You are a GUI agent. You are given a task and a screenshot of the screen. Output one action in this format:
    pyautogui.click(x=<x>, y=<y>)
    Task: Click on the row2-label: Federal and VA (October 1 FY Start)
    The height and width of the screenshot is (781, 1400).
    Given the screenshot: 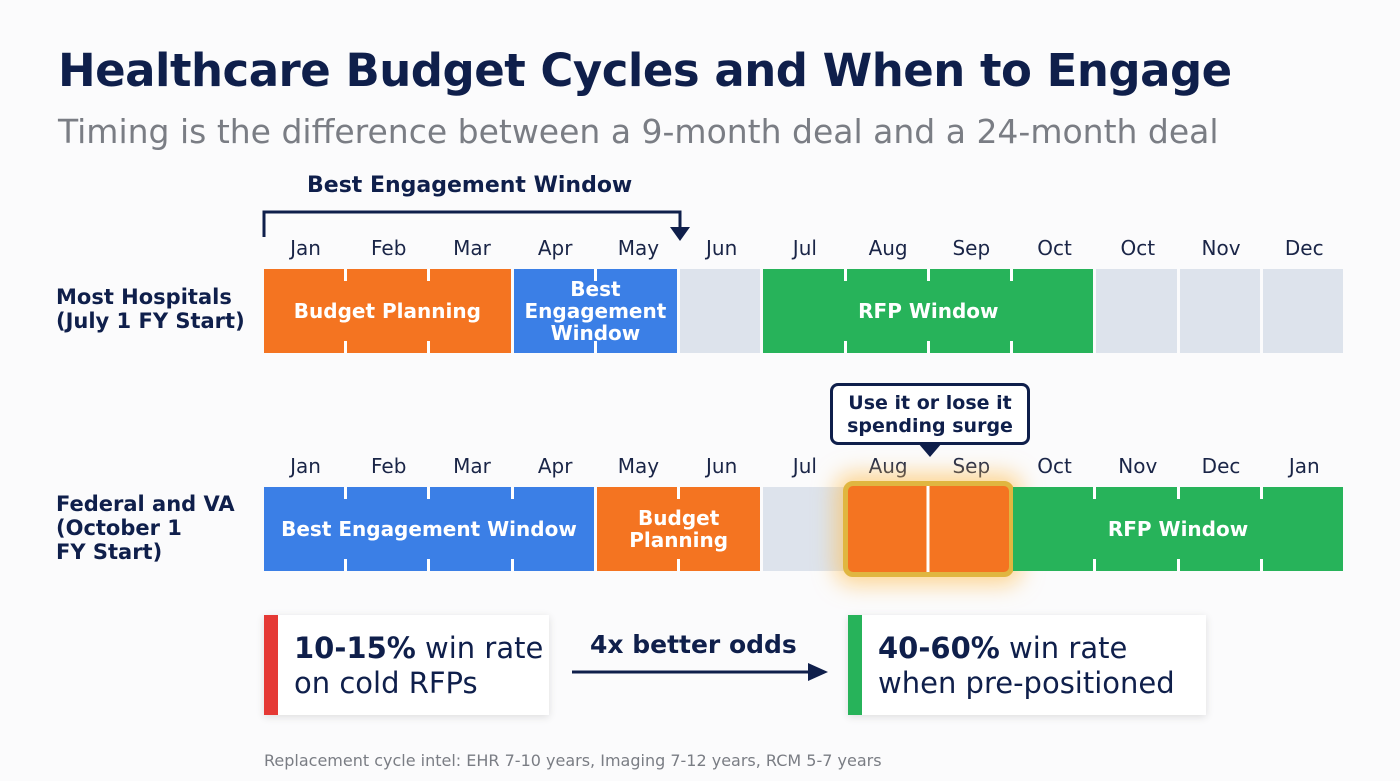 What is the action you would take?
    pyautogui.click(x=145, y=528)
    